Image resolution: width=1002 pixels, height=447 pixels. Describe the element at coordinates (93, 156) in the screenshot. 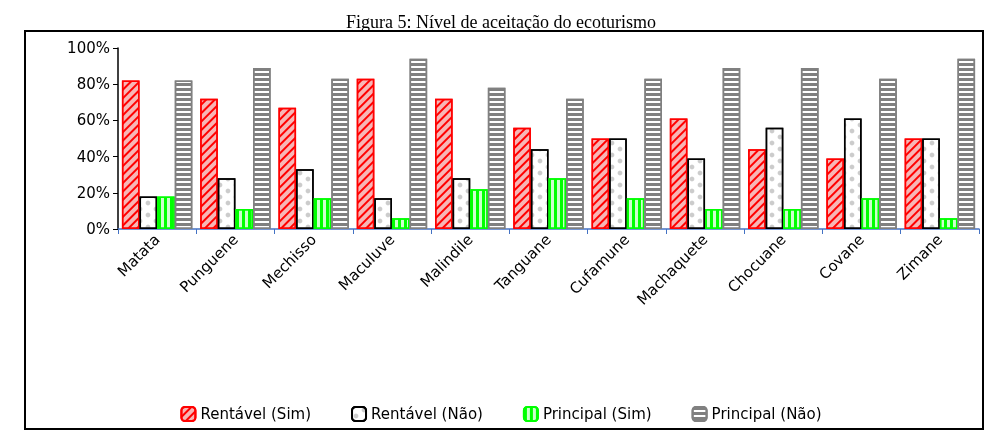

I see `y-tick-label: 40%` at that location.